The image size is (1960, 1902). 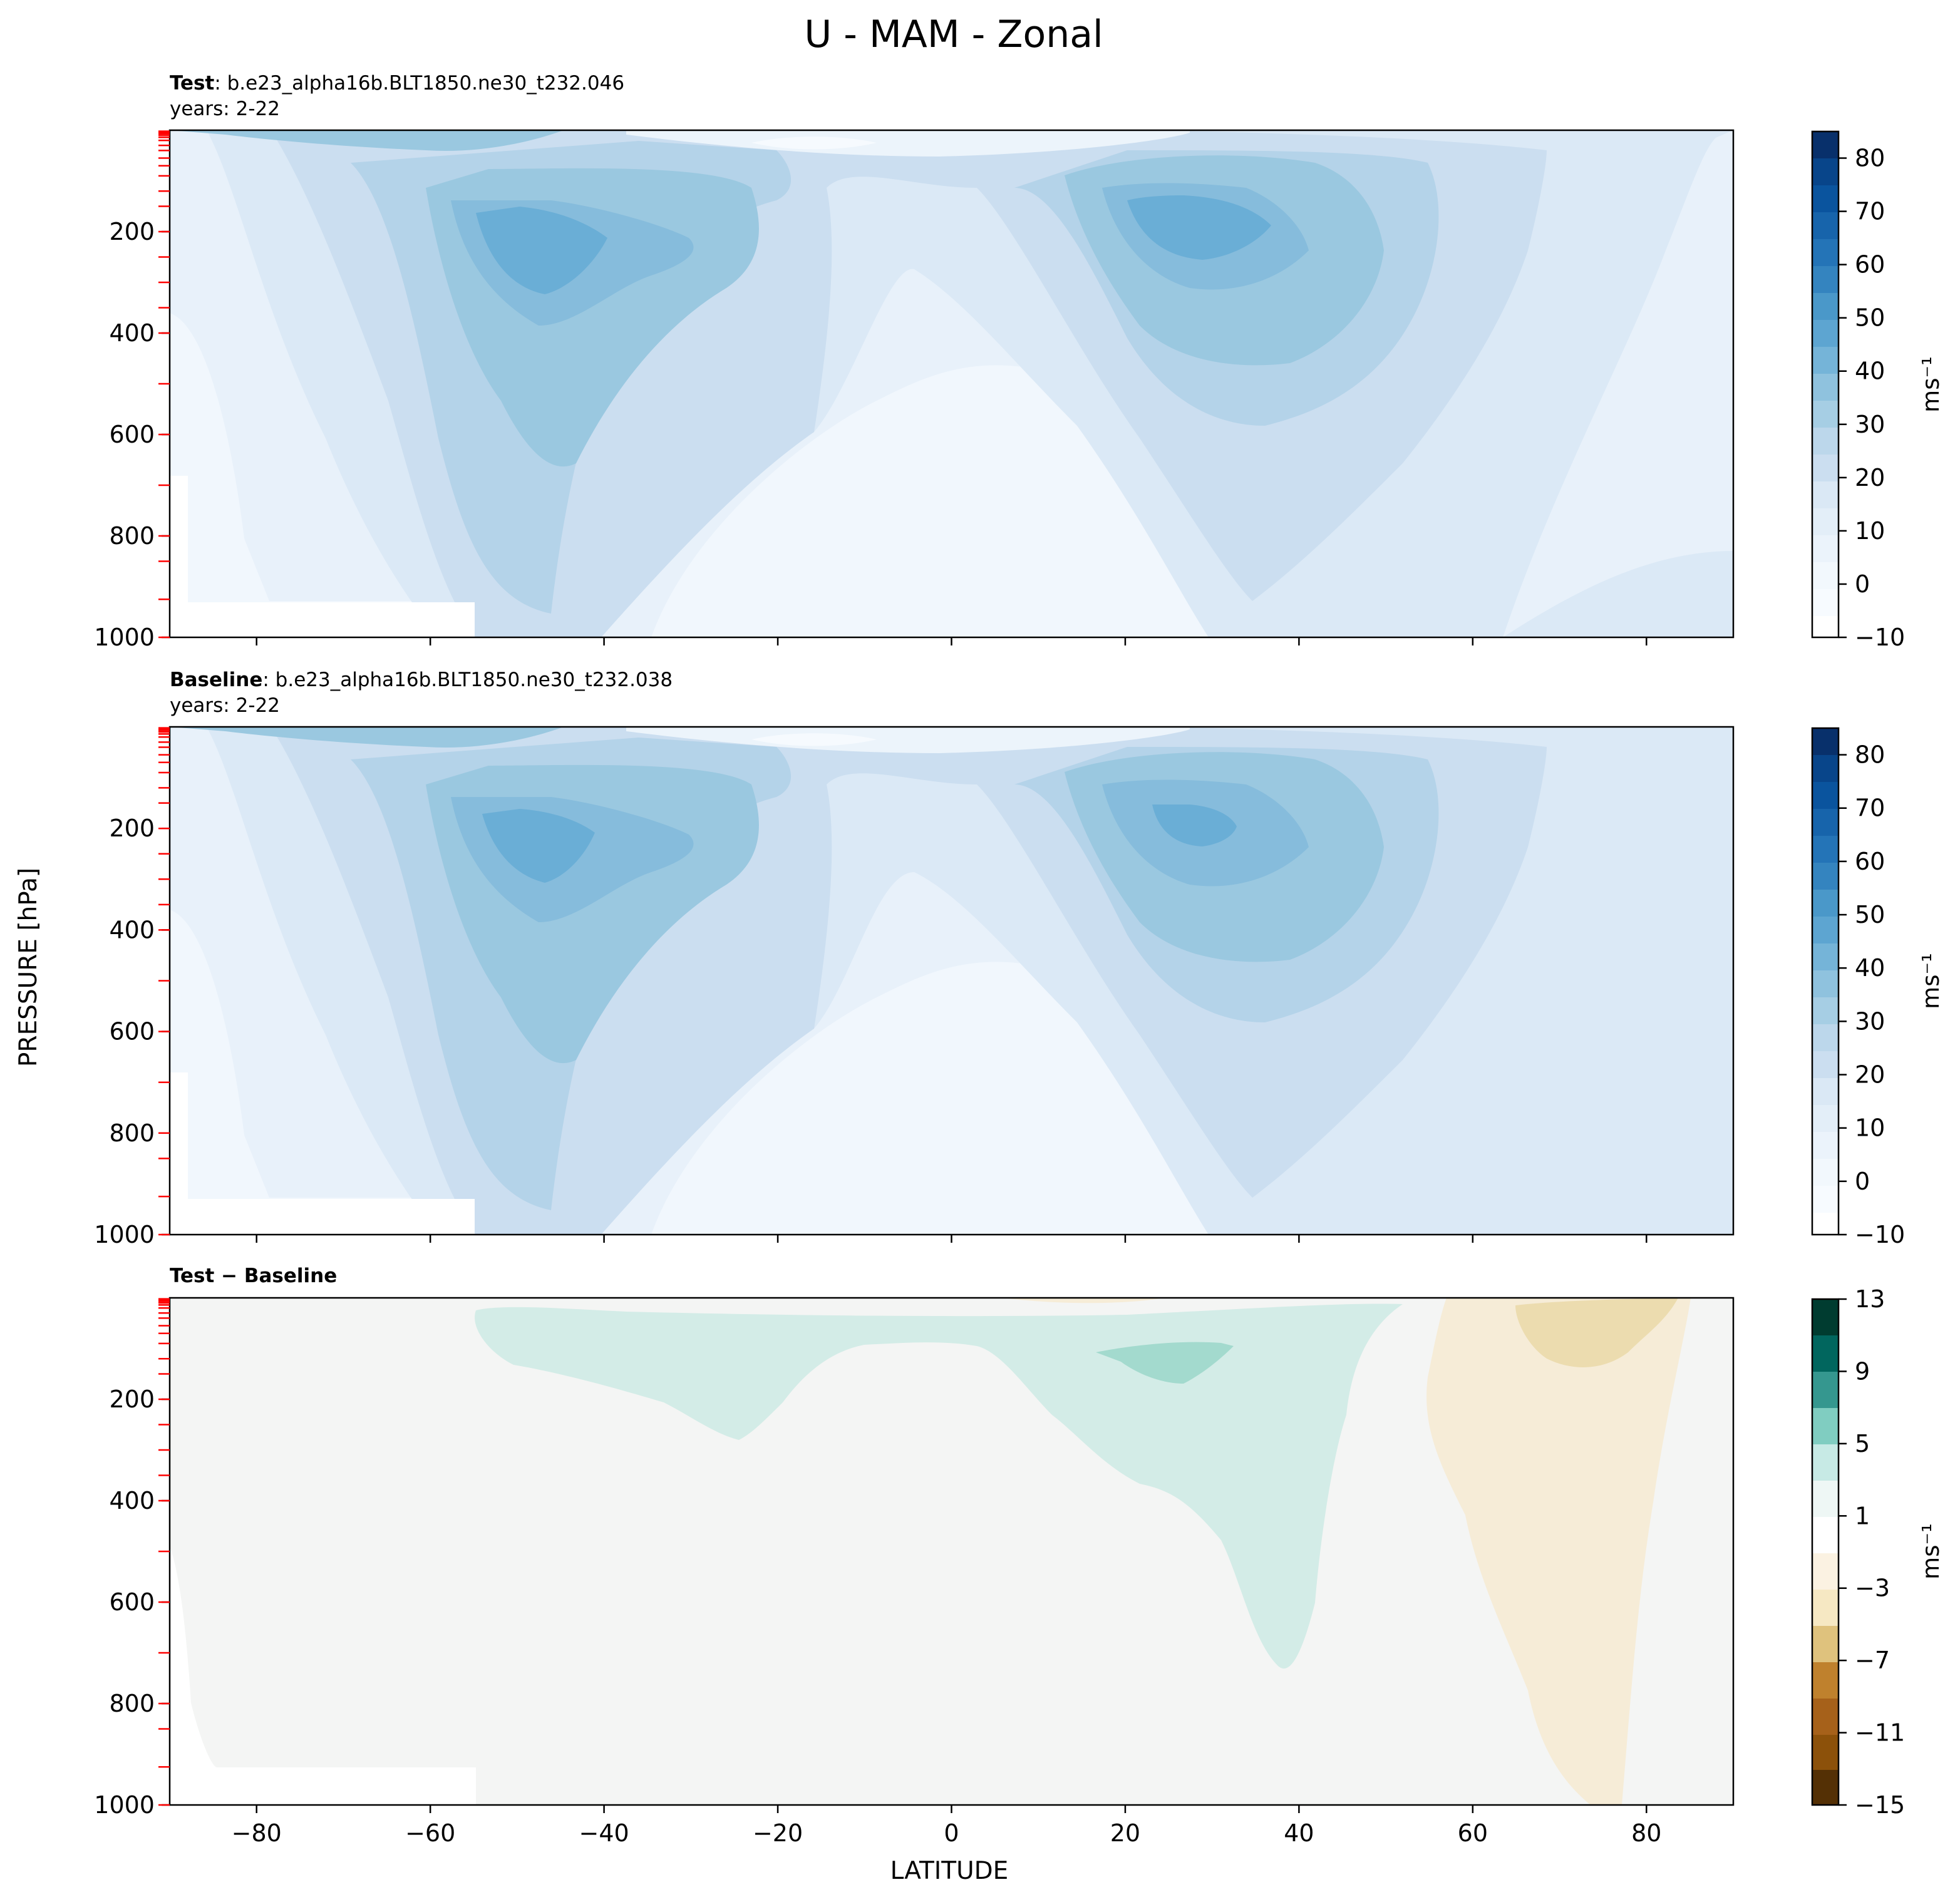 I want to click on y-tick-label: 400, so click(x=132, y=1500).